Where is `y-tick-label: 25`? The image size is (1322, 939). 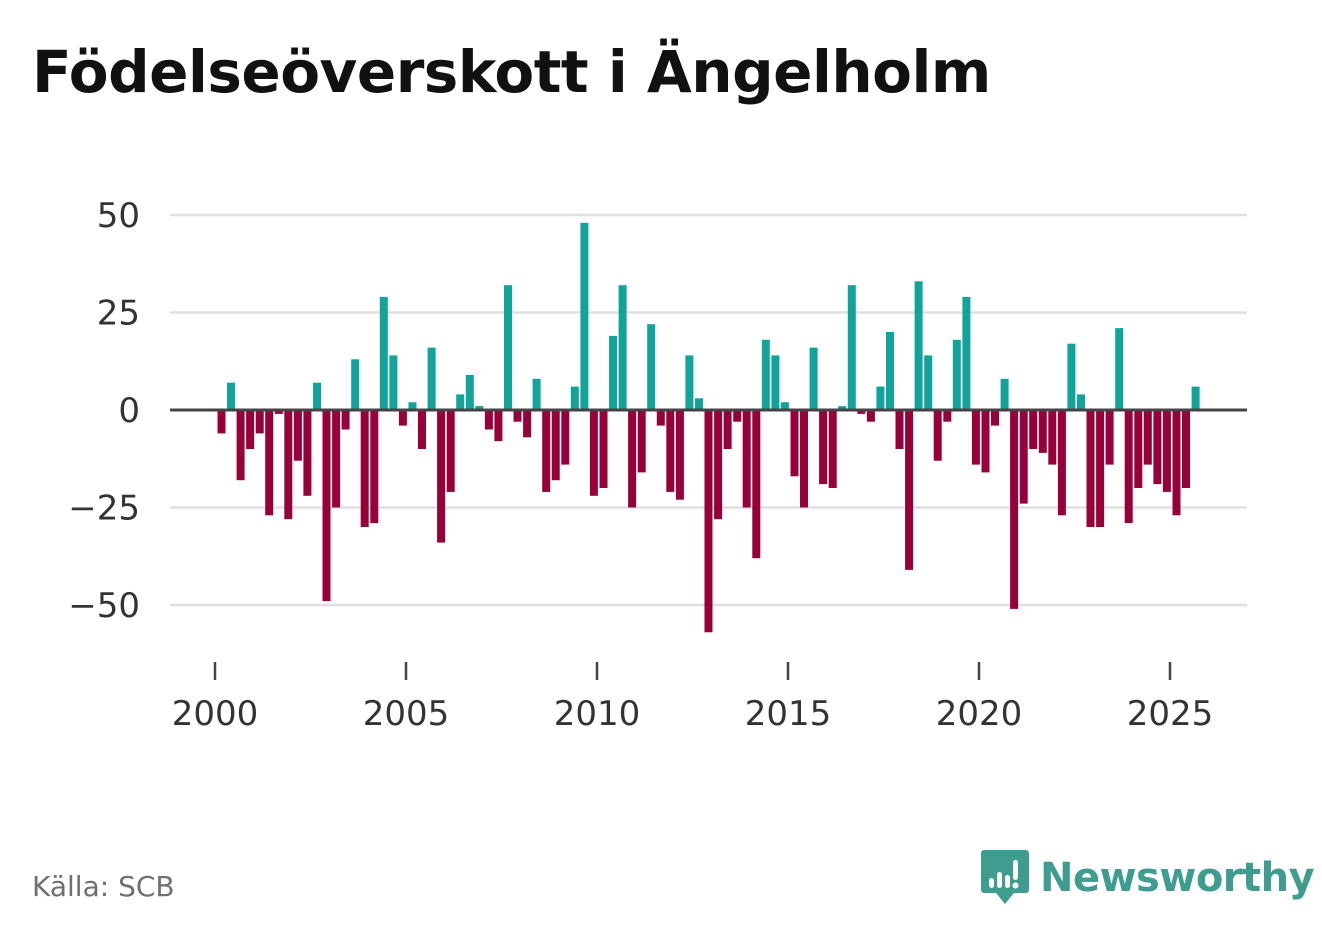 y-tick-label: 25 is located at coordinates (118, 314).